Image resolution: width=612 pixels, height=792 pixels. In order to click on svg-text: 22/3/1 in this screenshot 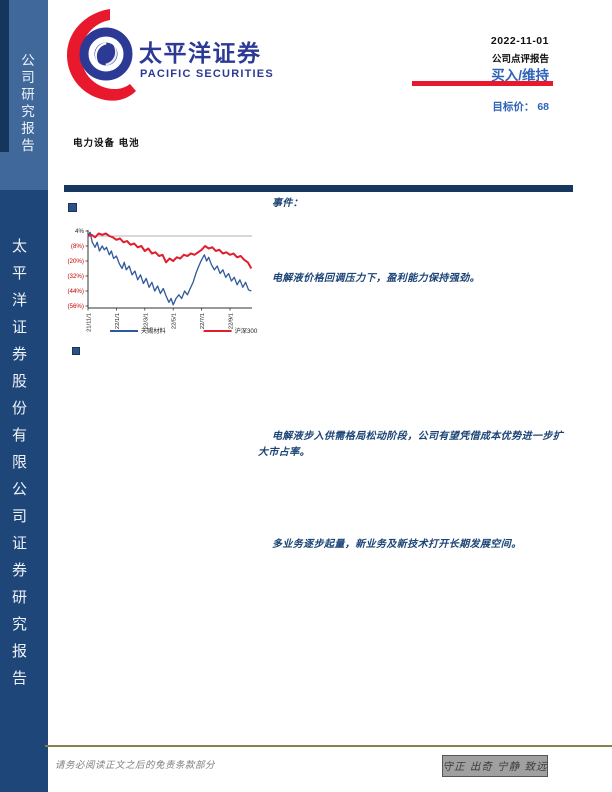, I will do `click(146, 321)`.